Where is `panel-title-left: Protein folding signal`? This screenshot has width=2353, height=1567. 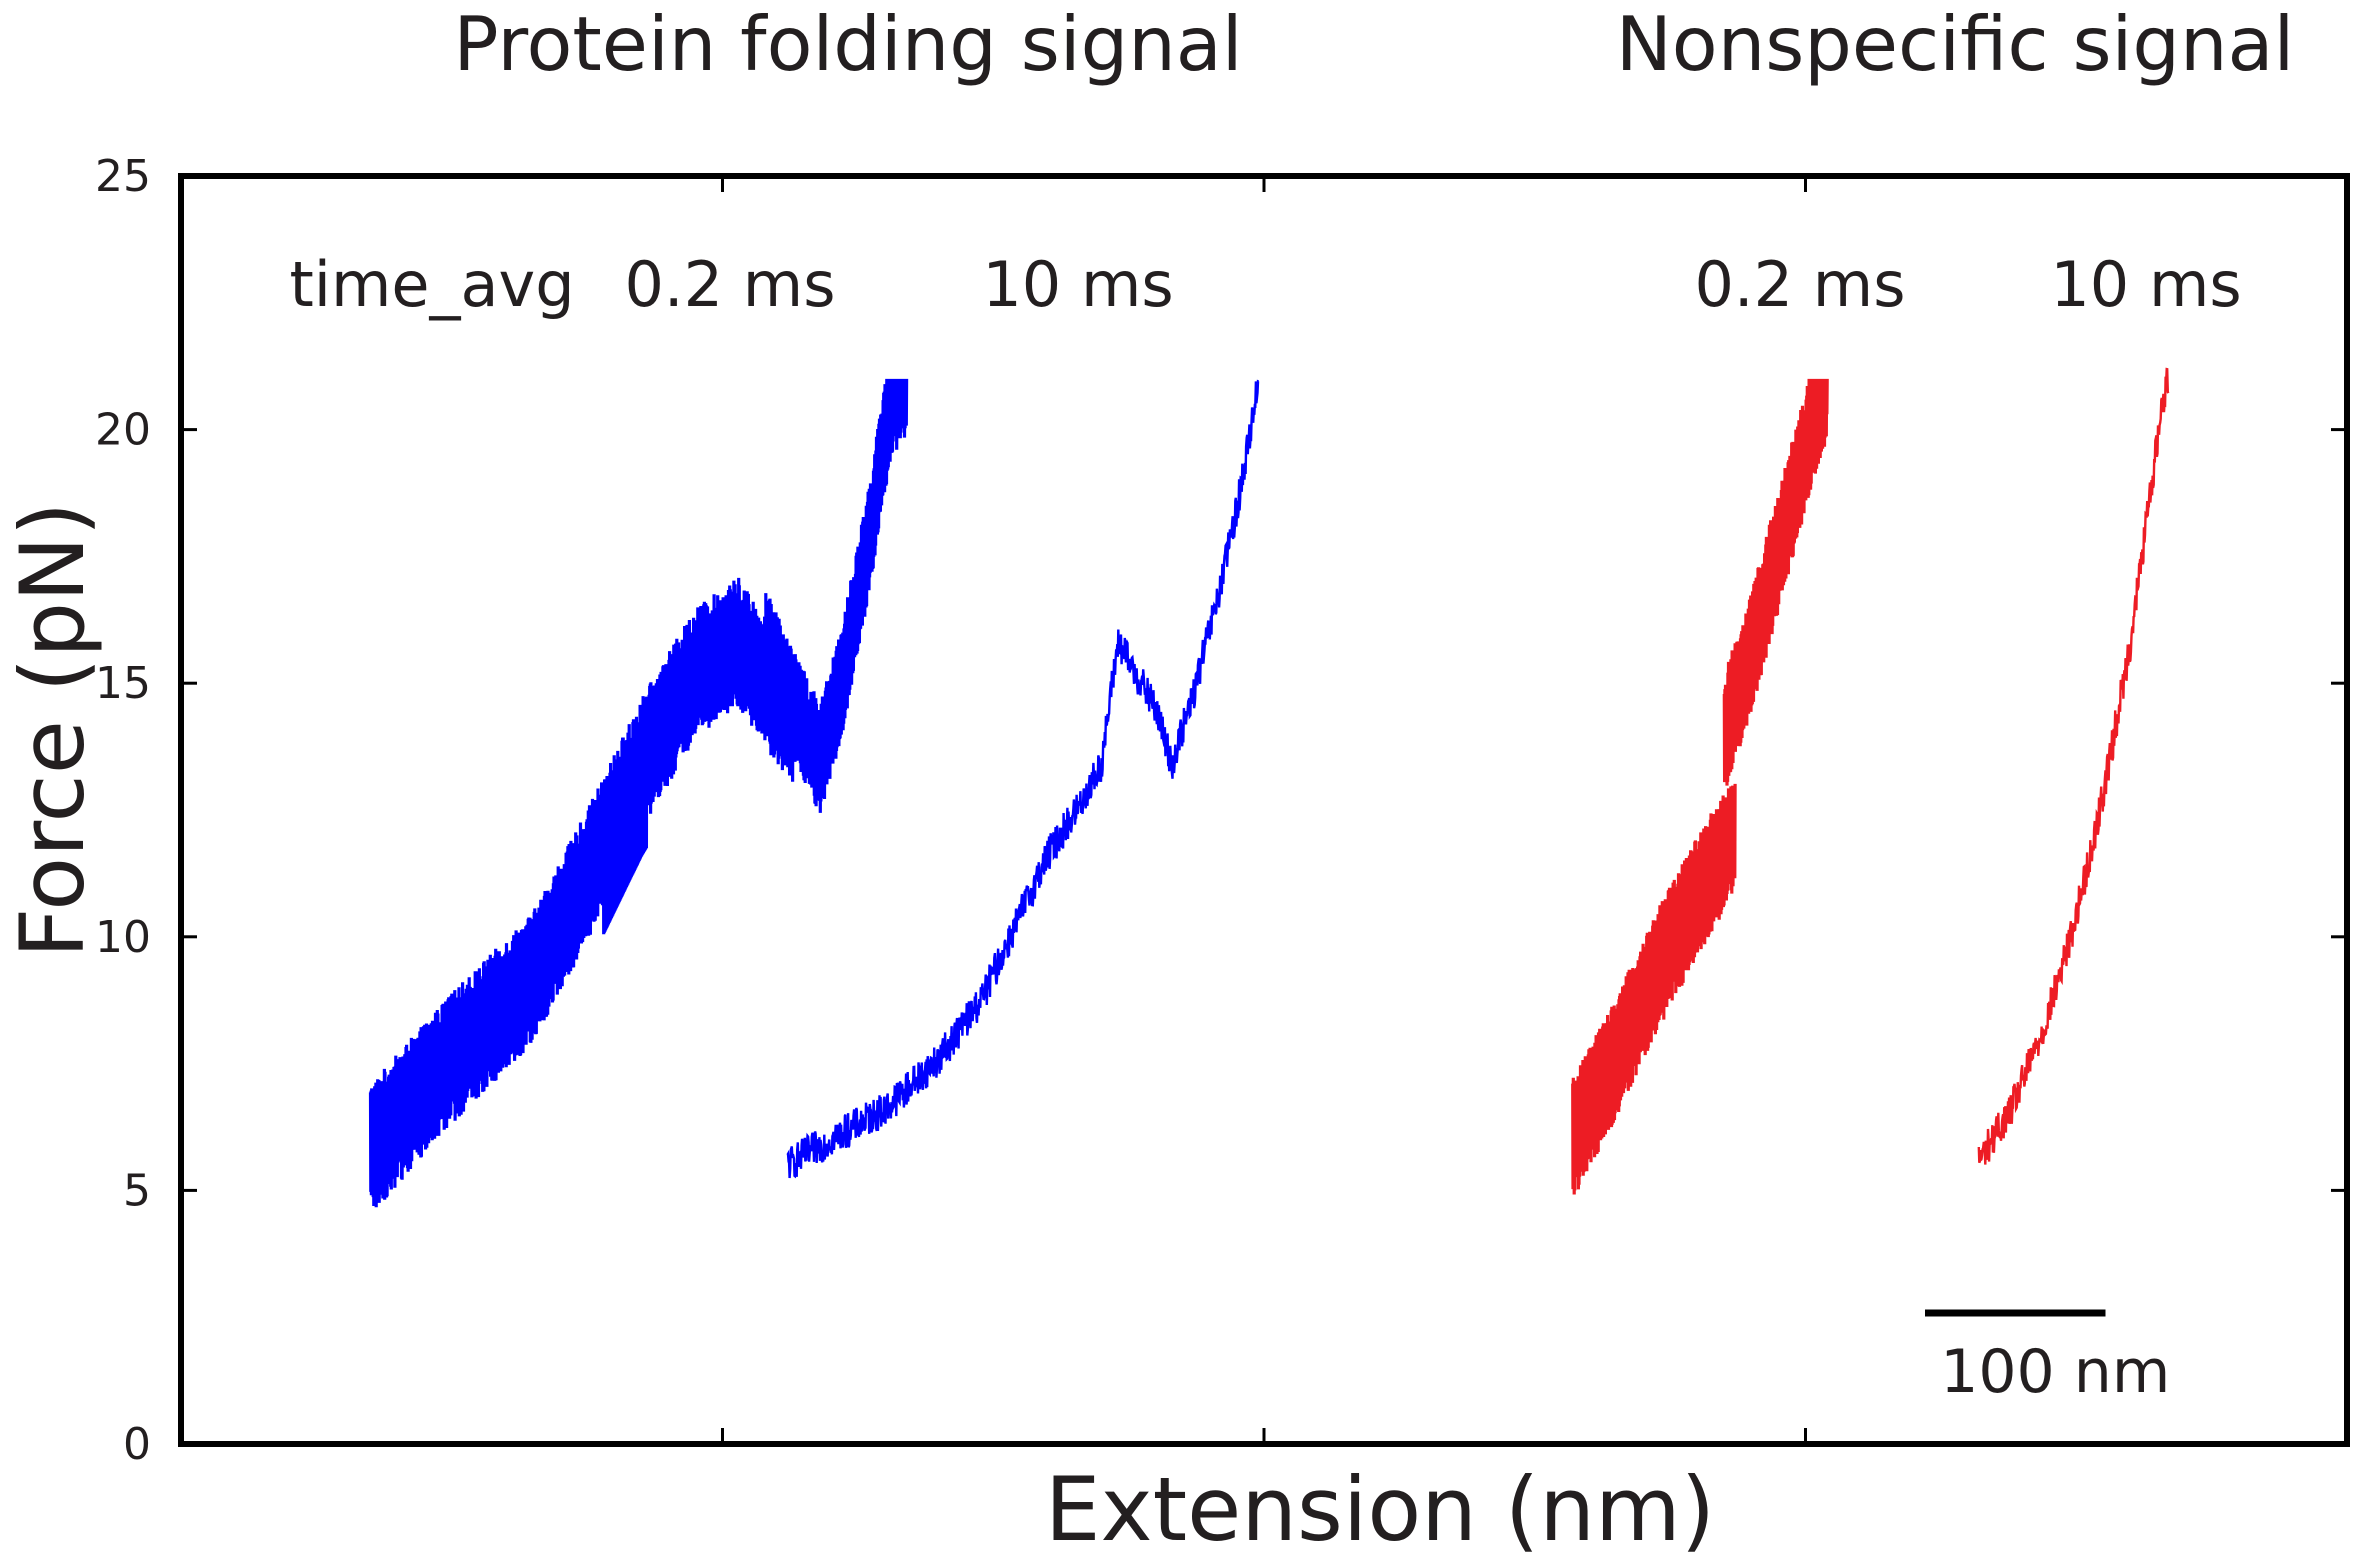
panel-title-left: Protein folding signal is located at coordinates (847, 44).